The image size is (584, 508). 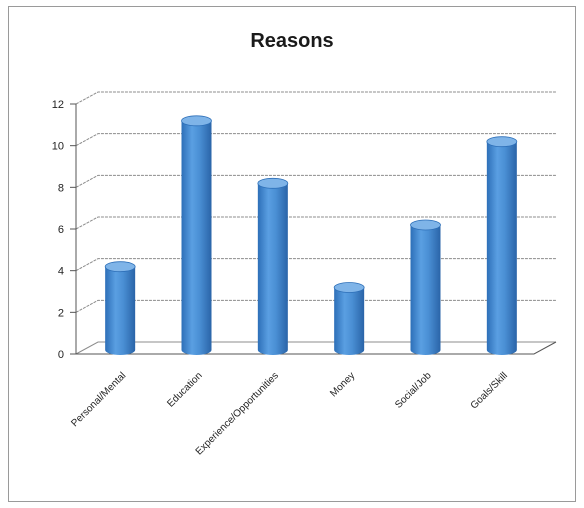 I want to click on x-axis, so click(x=316, y=348).